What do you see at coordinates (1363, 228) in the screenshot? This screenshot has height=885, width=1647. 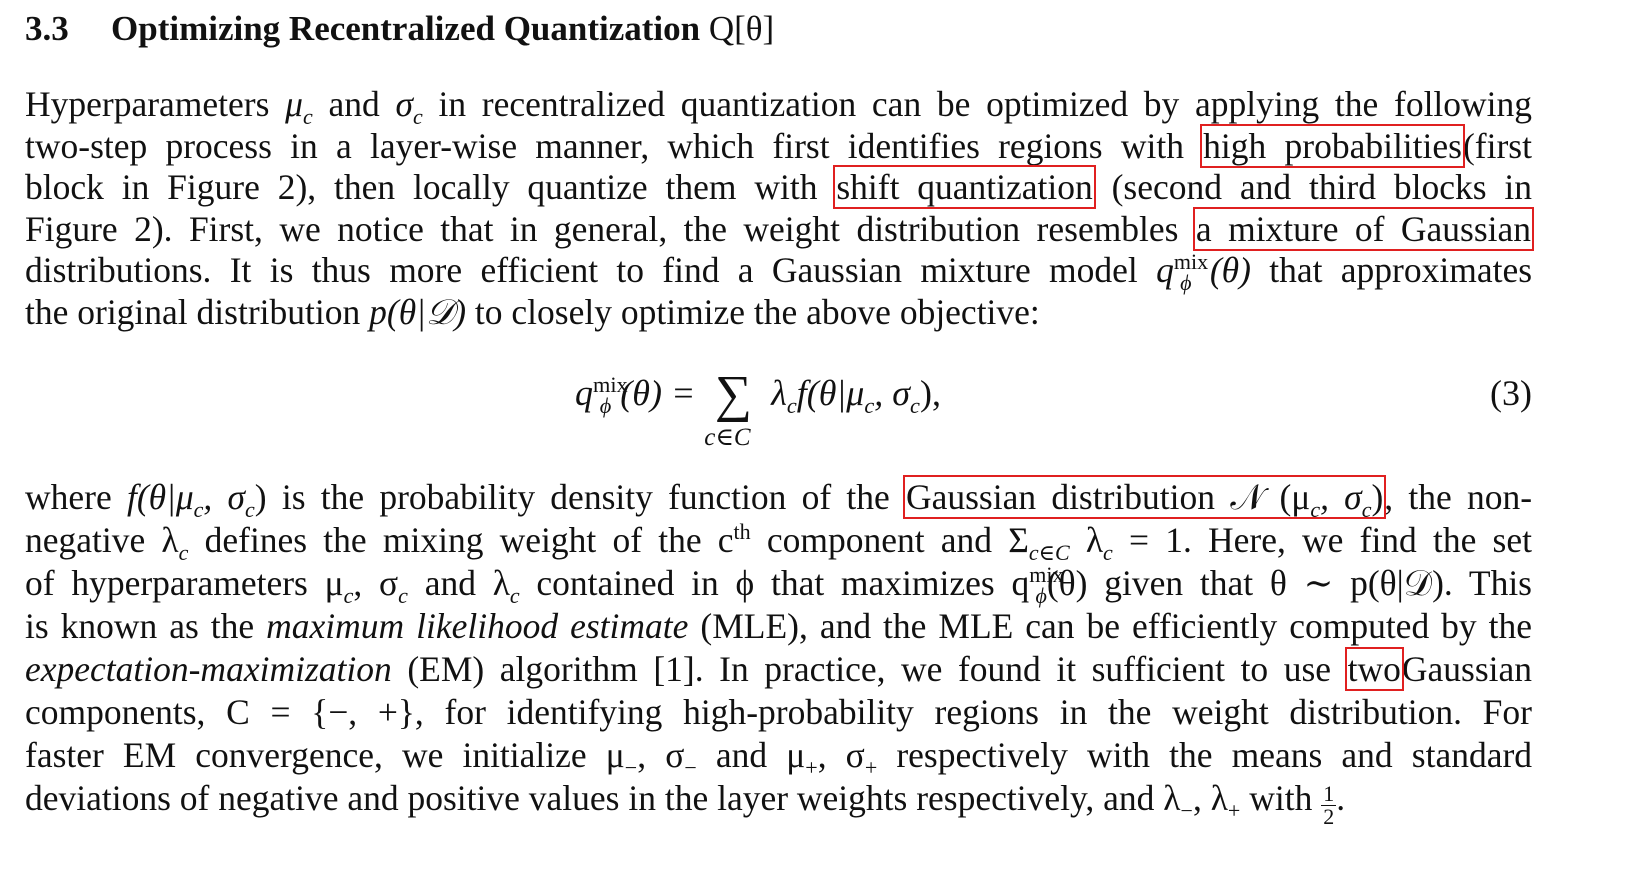 I see `highlight-mixture-of-gaussian: a mixture of Gaussian` at bounding box center [1363, 228].